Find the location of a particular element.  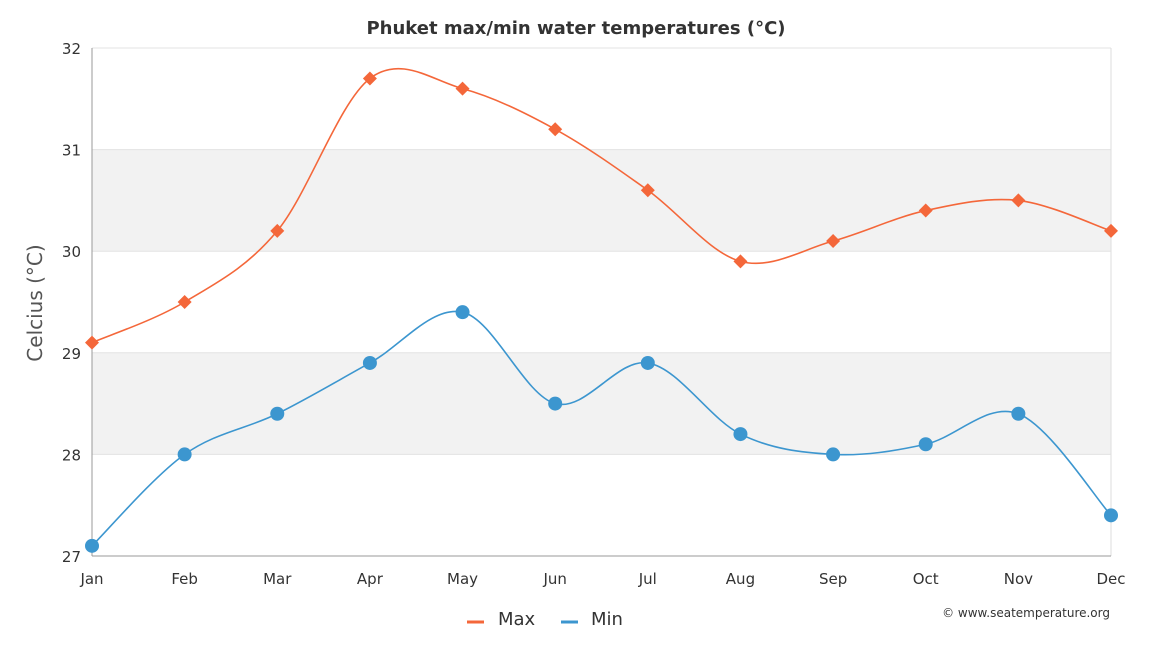

x-tick-label: Oct is located at coordinates (926, 579).